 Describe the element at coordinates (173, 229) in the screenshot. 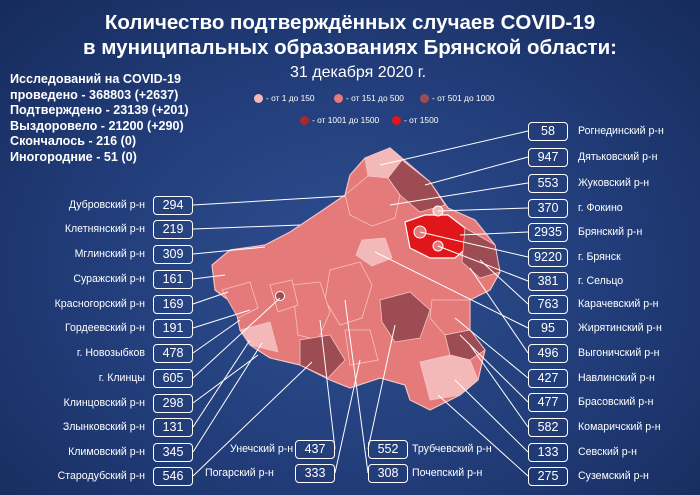

I see `district-value: 219` at that location.